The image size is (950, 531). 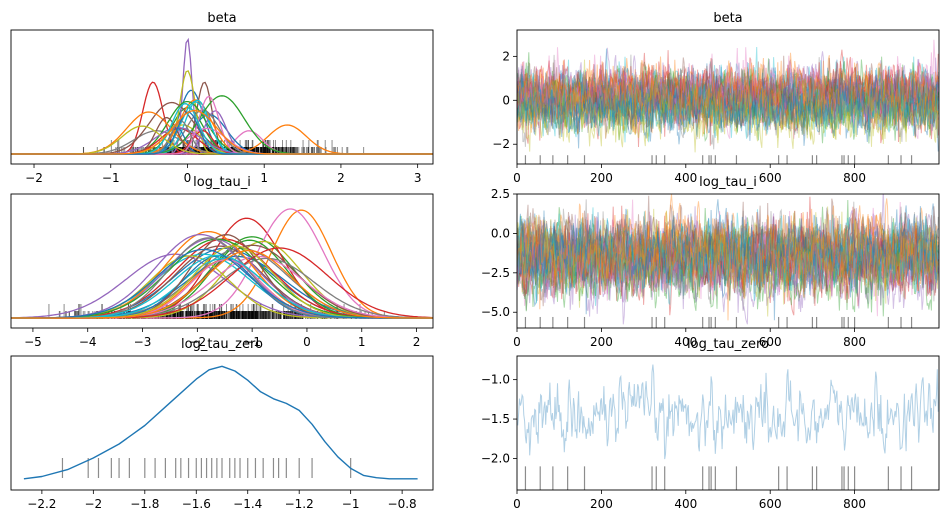 I want to click on x-tick-label: −1.6, so click(x=196, y=504).